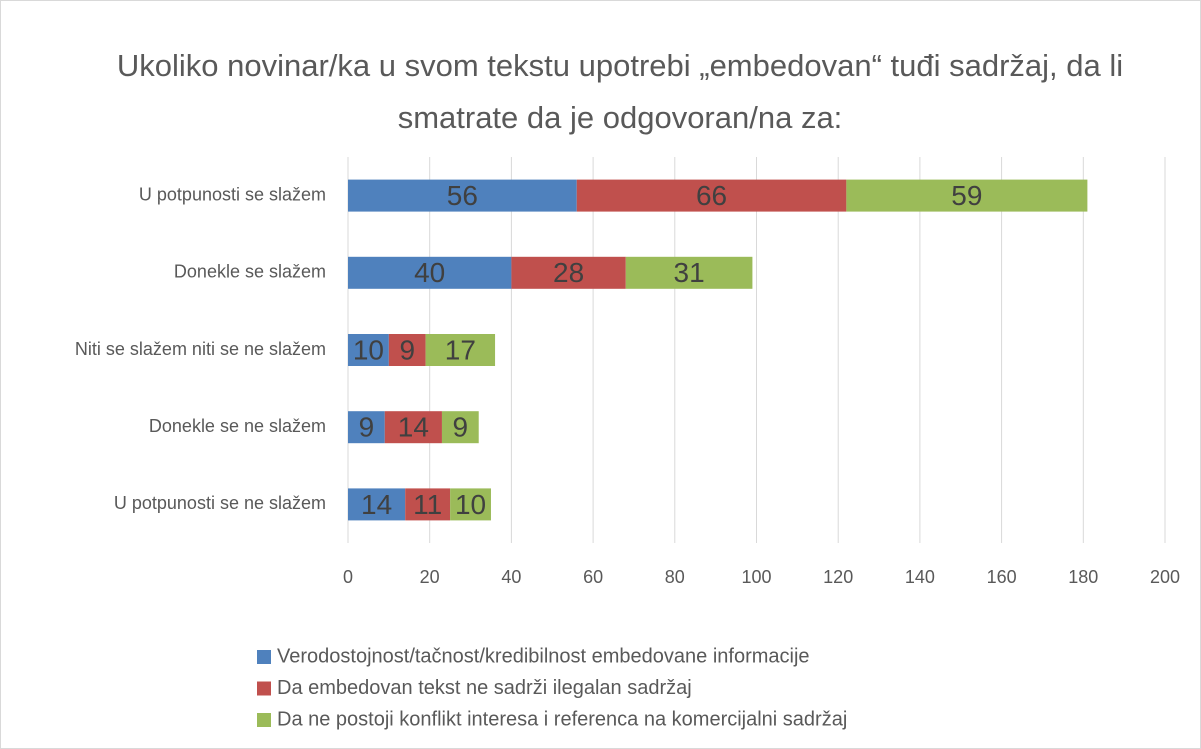 Image resolution: width=1201 pixels, height=749 pixels. I want to click on x-tick-label: 60, so click(593, 577).